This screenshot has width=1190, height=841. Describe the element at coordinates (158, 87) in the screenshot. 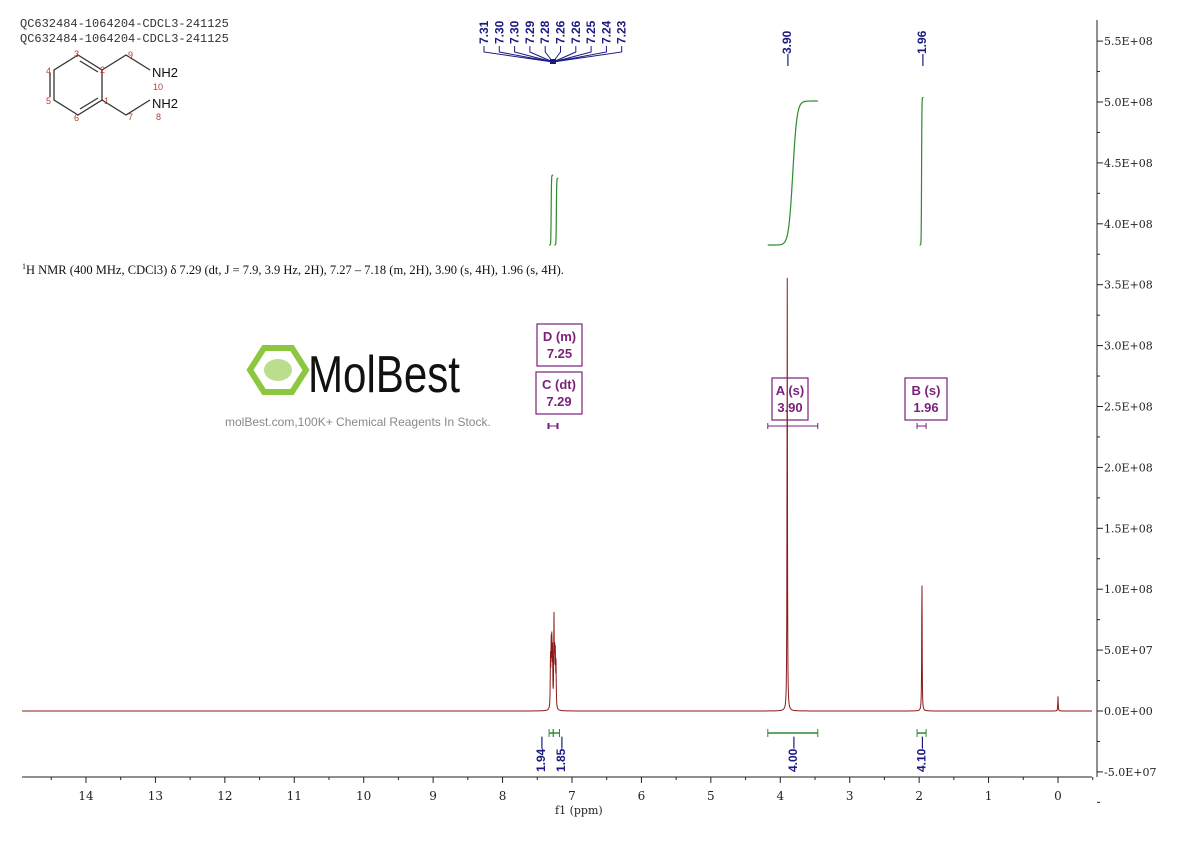

I see `atom-number: 10` at that location.